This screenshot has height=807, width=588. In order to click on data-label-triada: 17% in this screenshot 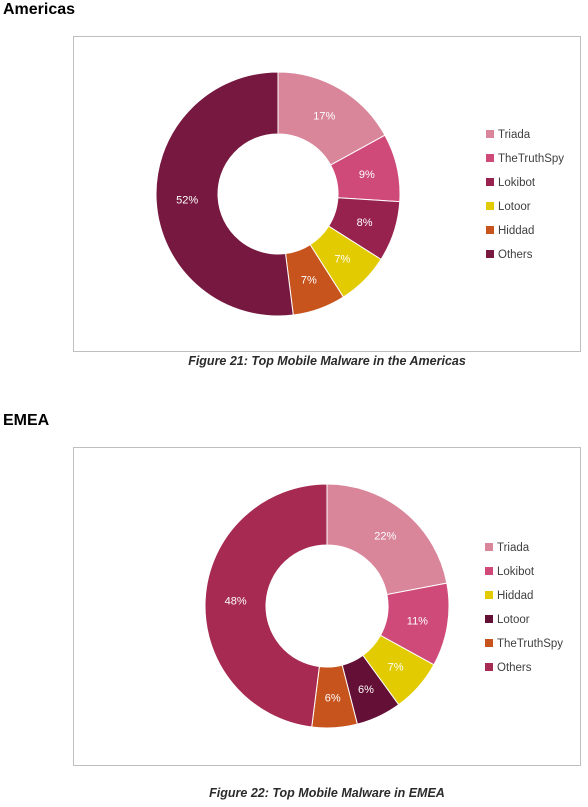, I will do `click(324, 117)`.